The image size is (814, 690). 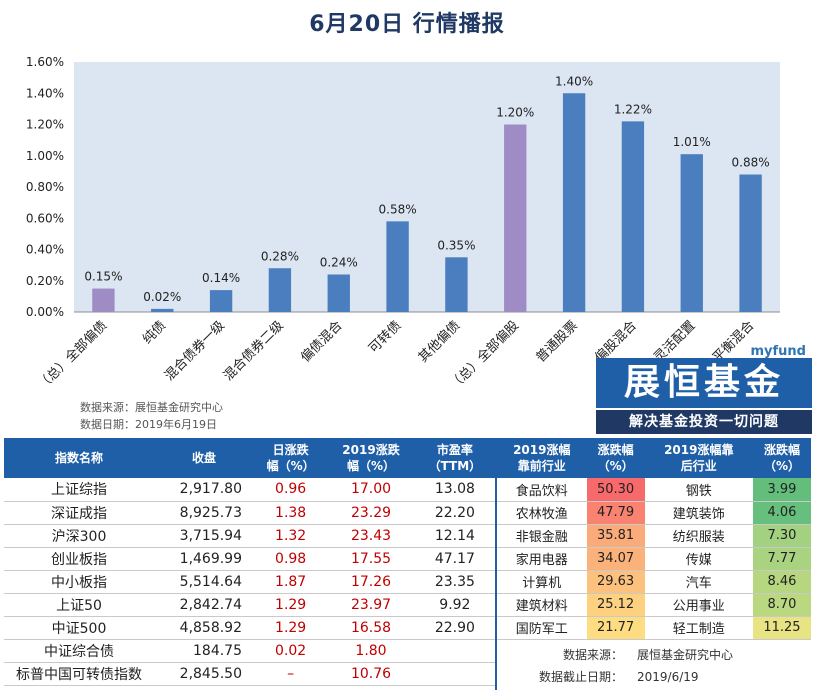 I want to click on source-key: 数据来源：, so click(x=592, y=655).